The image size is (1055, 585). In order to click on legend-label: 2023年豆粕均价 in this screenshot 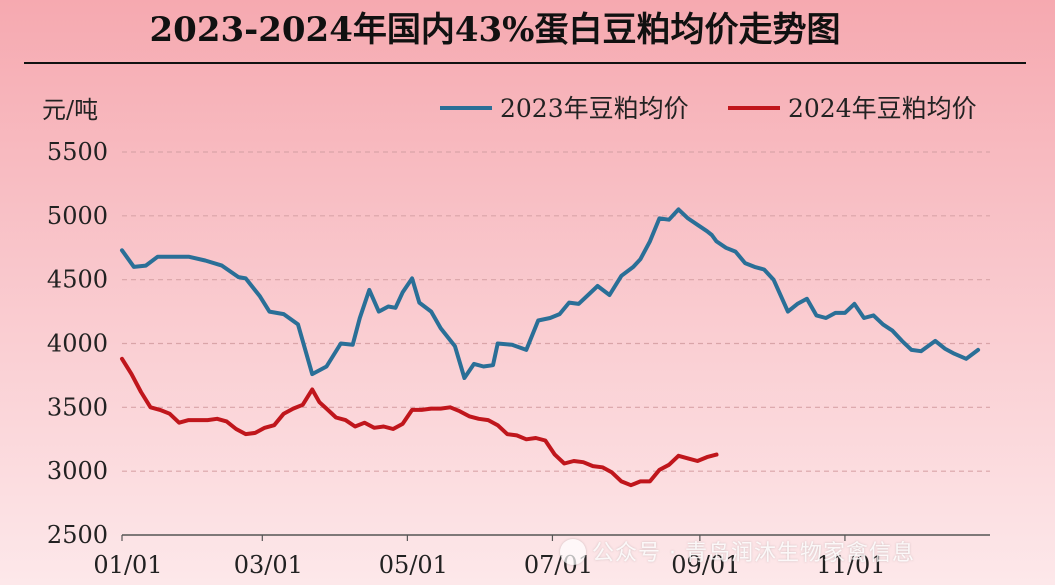, I will do `click(594, 108)`.